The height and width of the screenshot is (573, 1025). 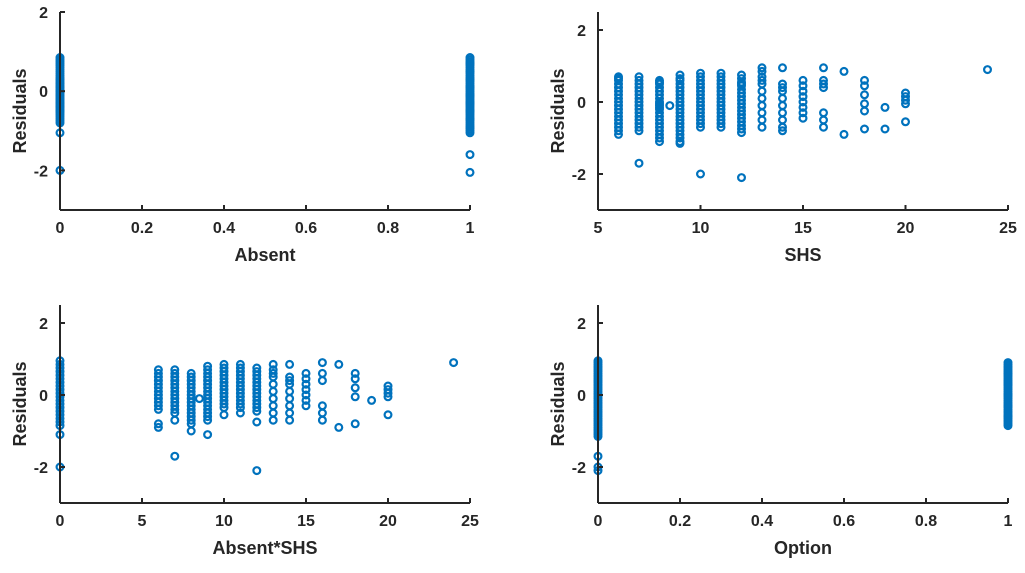 What do you see at coordinates (264, 255) in the screenshot?
I see `x-axis-title: Absent` at bounding box center [264, 255].